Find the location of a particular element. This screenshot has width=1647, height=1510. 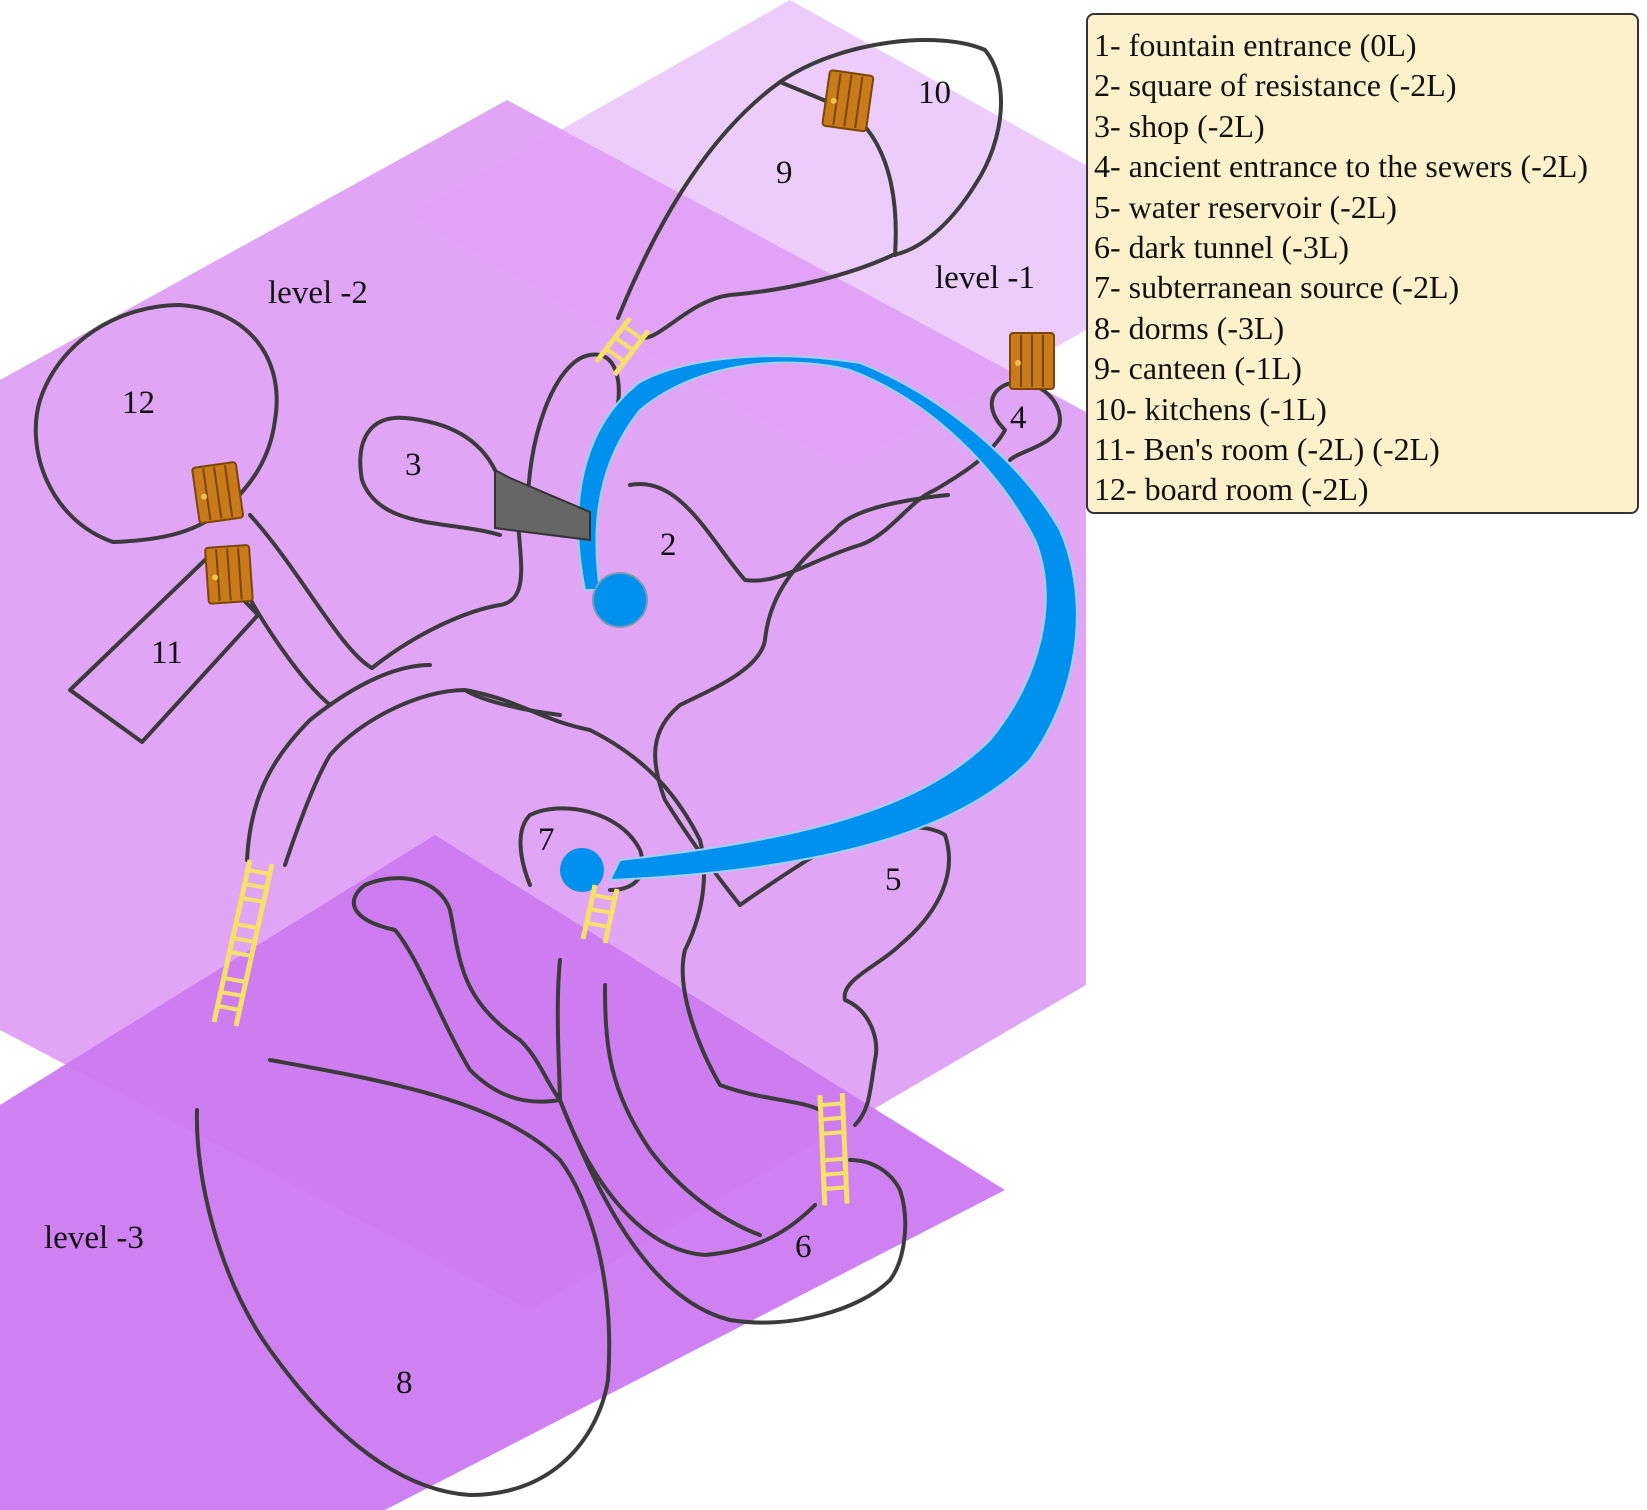

room-label-6: 6 is located at coordinates (803, 1247).